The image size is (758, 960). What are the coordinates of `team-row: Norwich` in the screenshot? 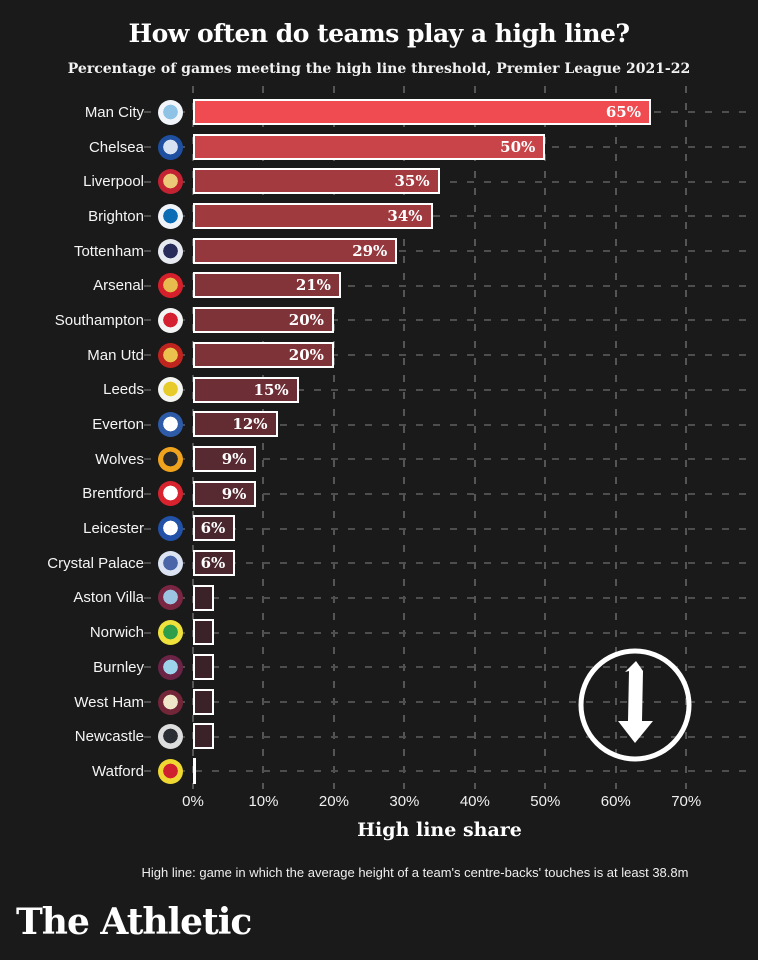 It's located at (379, 632).